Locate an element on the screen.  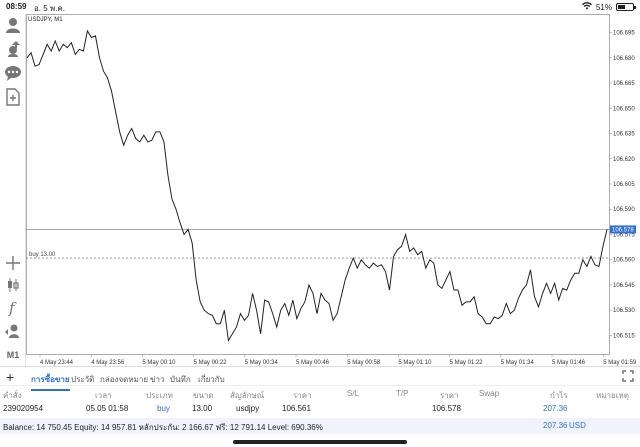
tab-journal: บันทึก is located at coordinates (180, 379).